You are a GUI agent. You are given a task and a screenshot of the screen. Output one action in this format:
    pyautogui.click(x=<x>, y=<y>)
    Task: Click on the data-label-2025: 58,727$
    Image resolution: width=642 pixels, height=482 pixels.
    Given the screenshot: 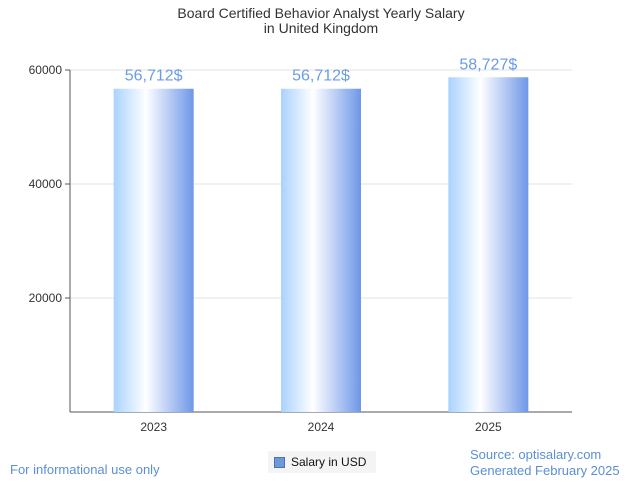 What is the action you would take?
    pyautogui.click(x=488, y=64)
    